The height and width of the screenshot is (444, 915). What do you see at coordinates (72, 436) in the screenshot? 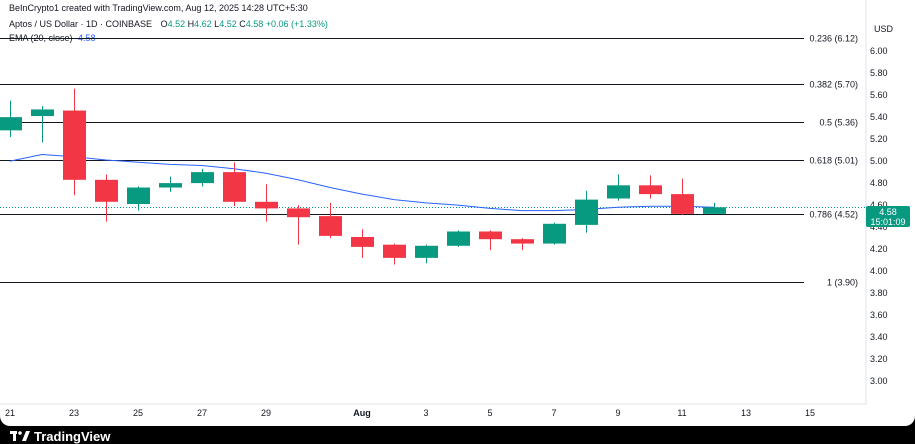
I see `brand-name: TradingView` at bounding box center [72, 436].